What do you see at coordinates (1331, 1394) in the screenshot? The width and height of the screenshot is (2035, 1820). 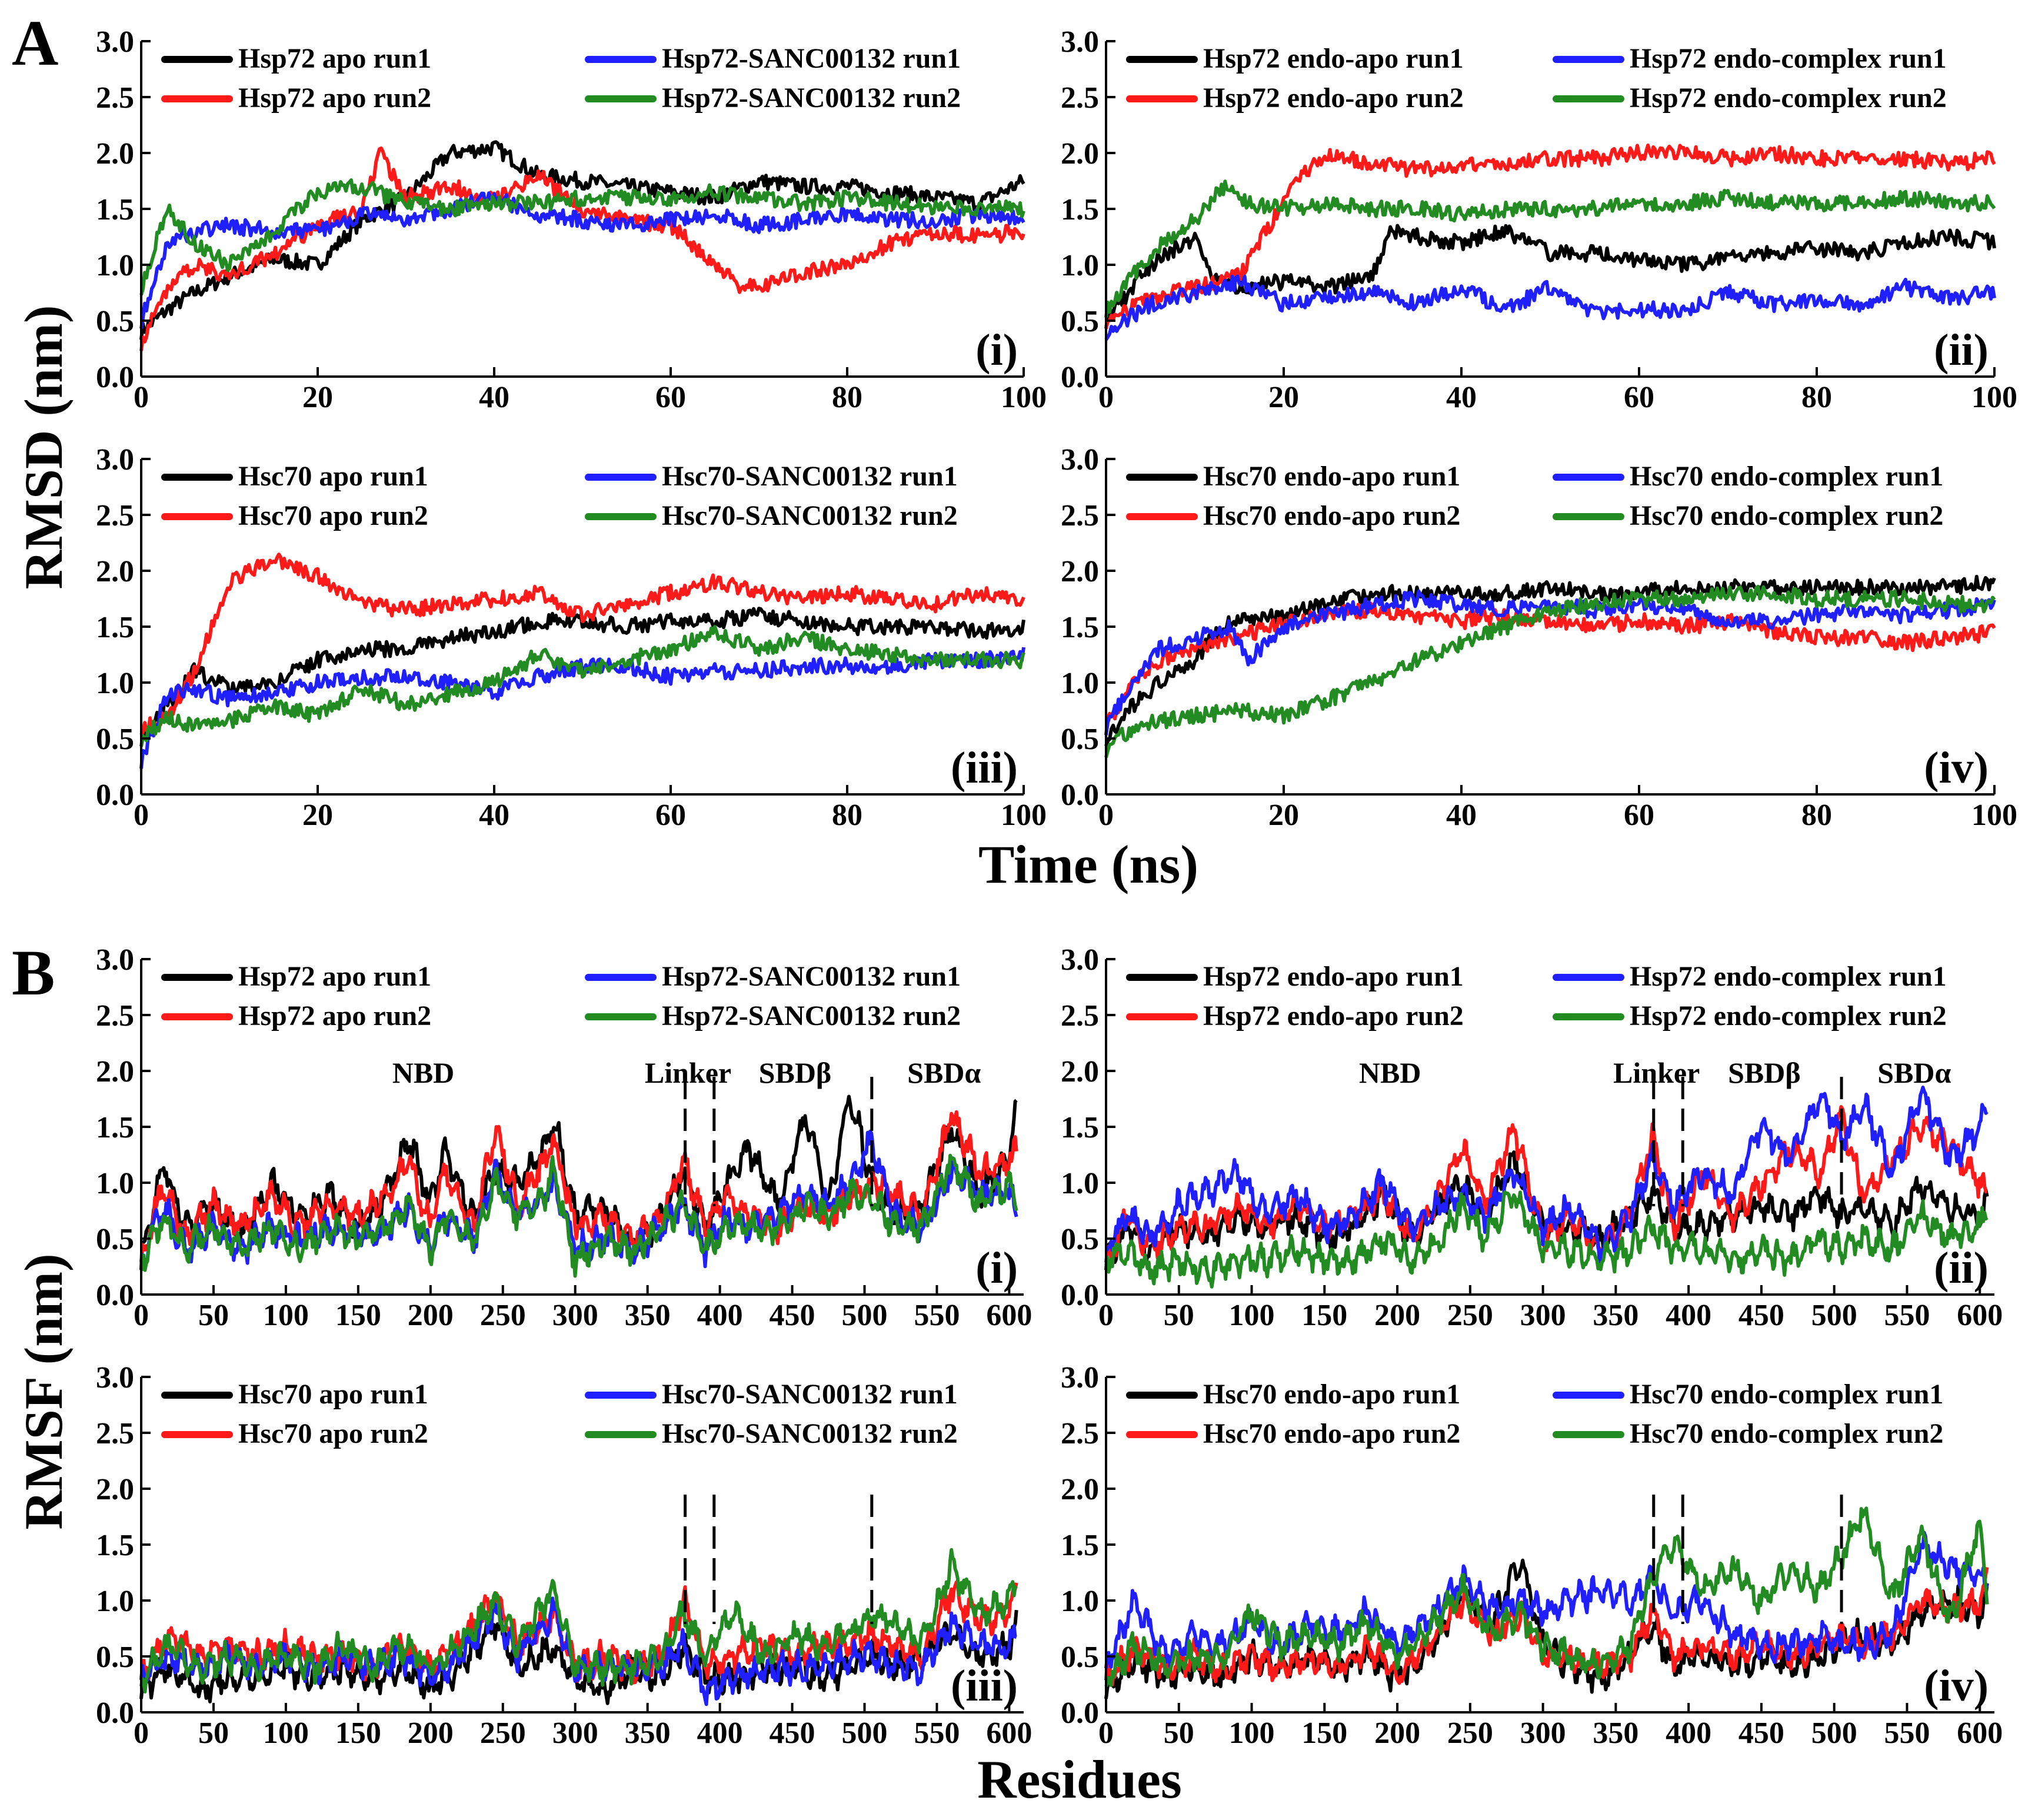 I see `legend-label: Hsc70 endo-apo run1` at bounding box center [1331, 1394].